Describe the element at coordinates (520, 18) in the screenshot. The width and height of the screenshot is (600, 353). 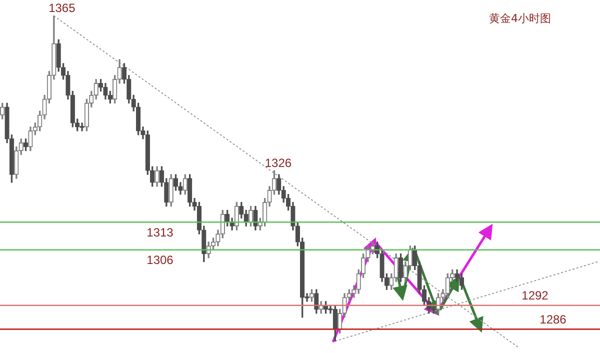
I see `text: 黄金4小时图` at that location.